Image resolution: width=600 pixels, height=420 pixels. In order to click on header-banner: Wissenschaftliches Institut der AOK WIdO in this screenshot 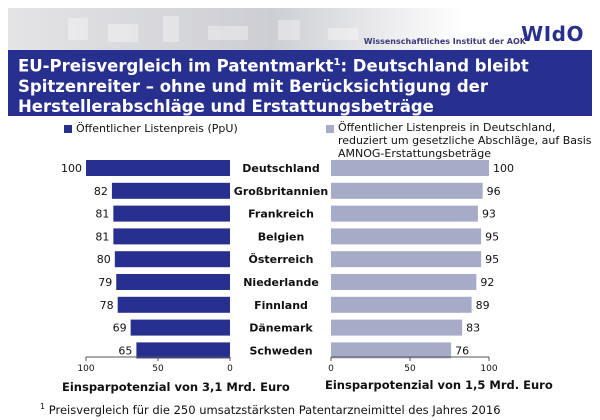, I will do `click(300, 29)`.